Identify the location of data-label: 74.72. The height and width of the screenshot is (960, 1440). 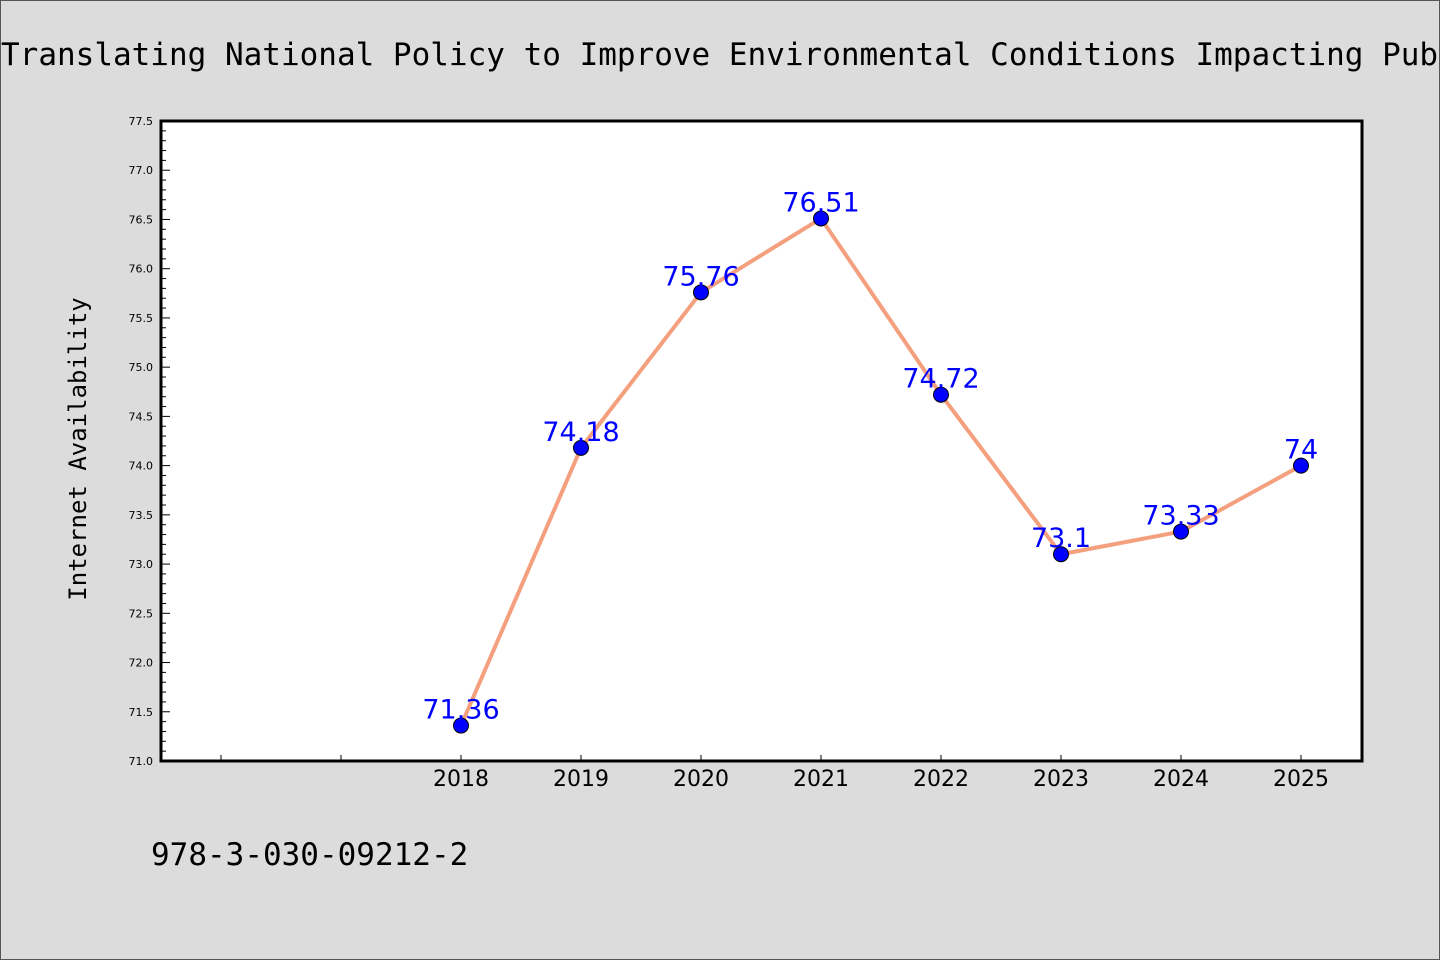
(940, 379).